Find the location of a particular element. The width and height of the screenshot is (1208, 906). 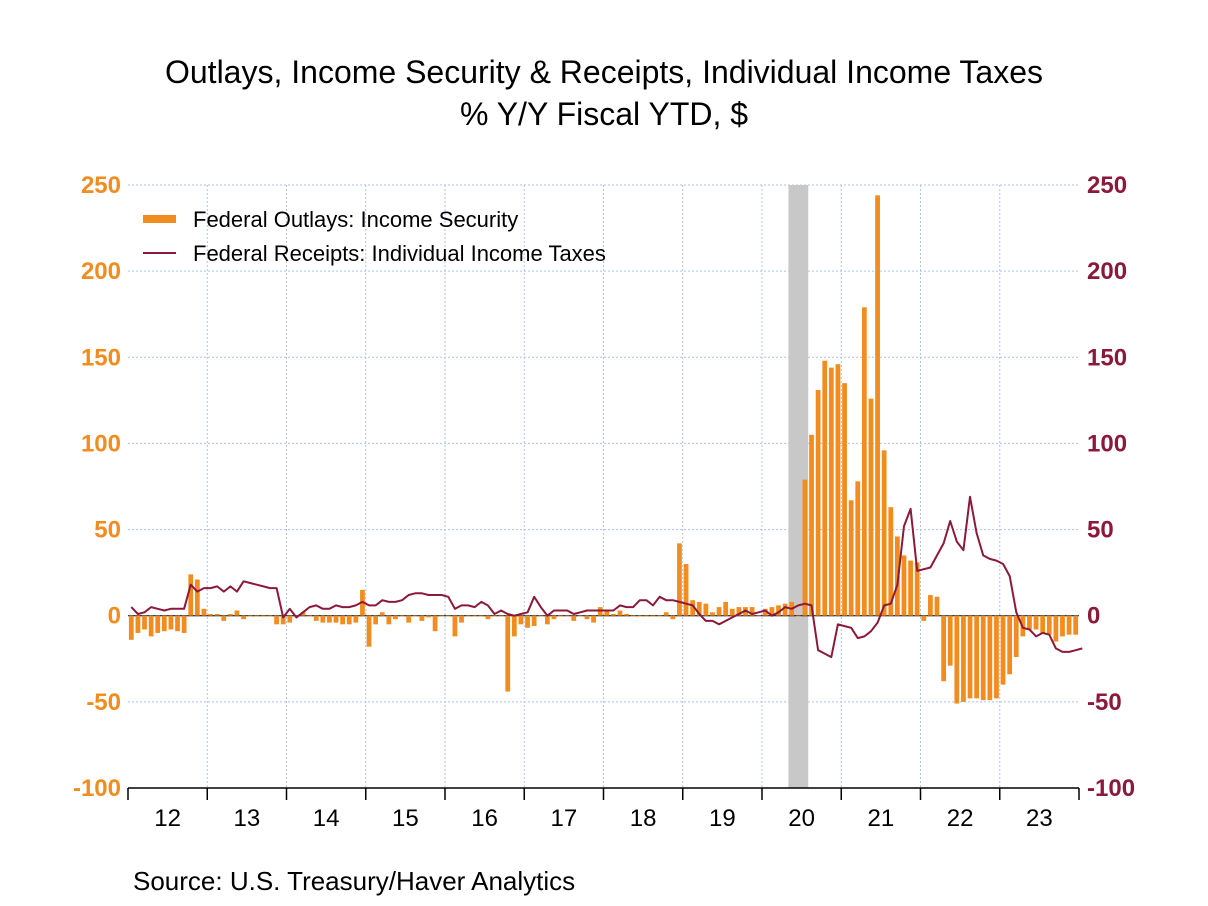

x-tick-label: 17 is located at coordinates (564, 818).